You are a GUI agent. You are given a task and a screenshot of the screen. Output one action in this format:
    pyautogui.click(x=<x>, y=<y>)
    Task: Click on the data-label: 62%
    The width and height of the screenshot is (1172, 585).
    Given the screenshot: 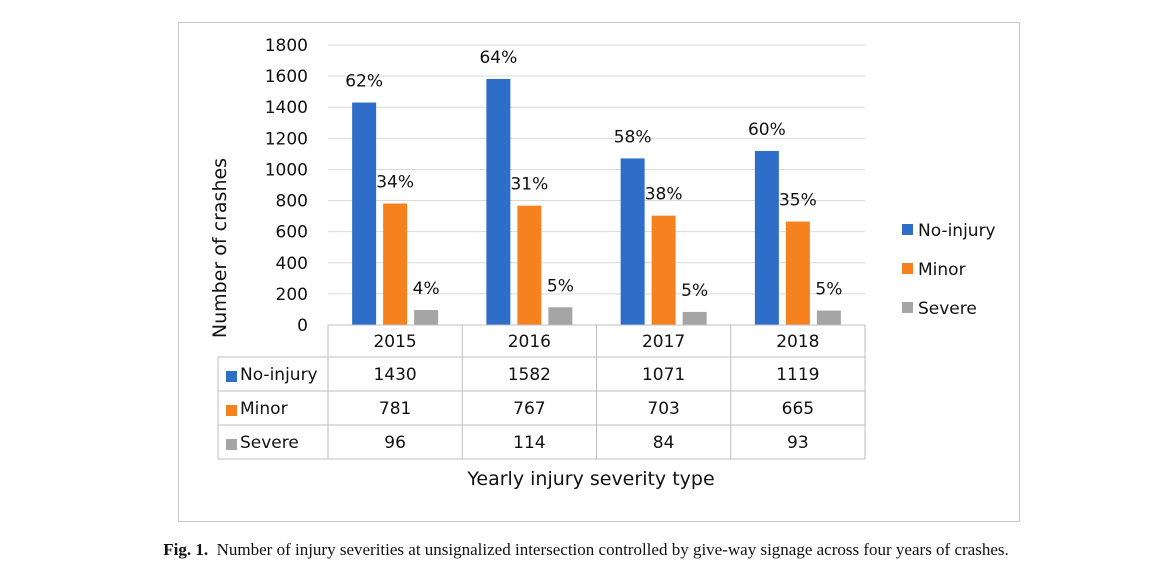 What is the action you would take?
    pyautogui.click(x=364, y=82)
    